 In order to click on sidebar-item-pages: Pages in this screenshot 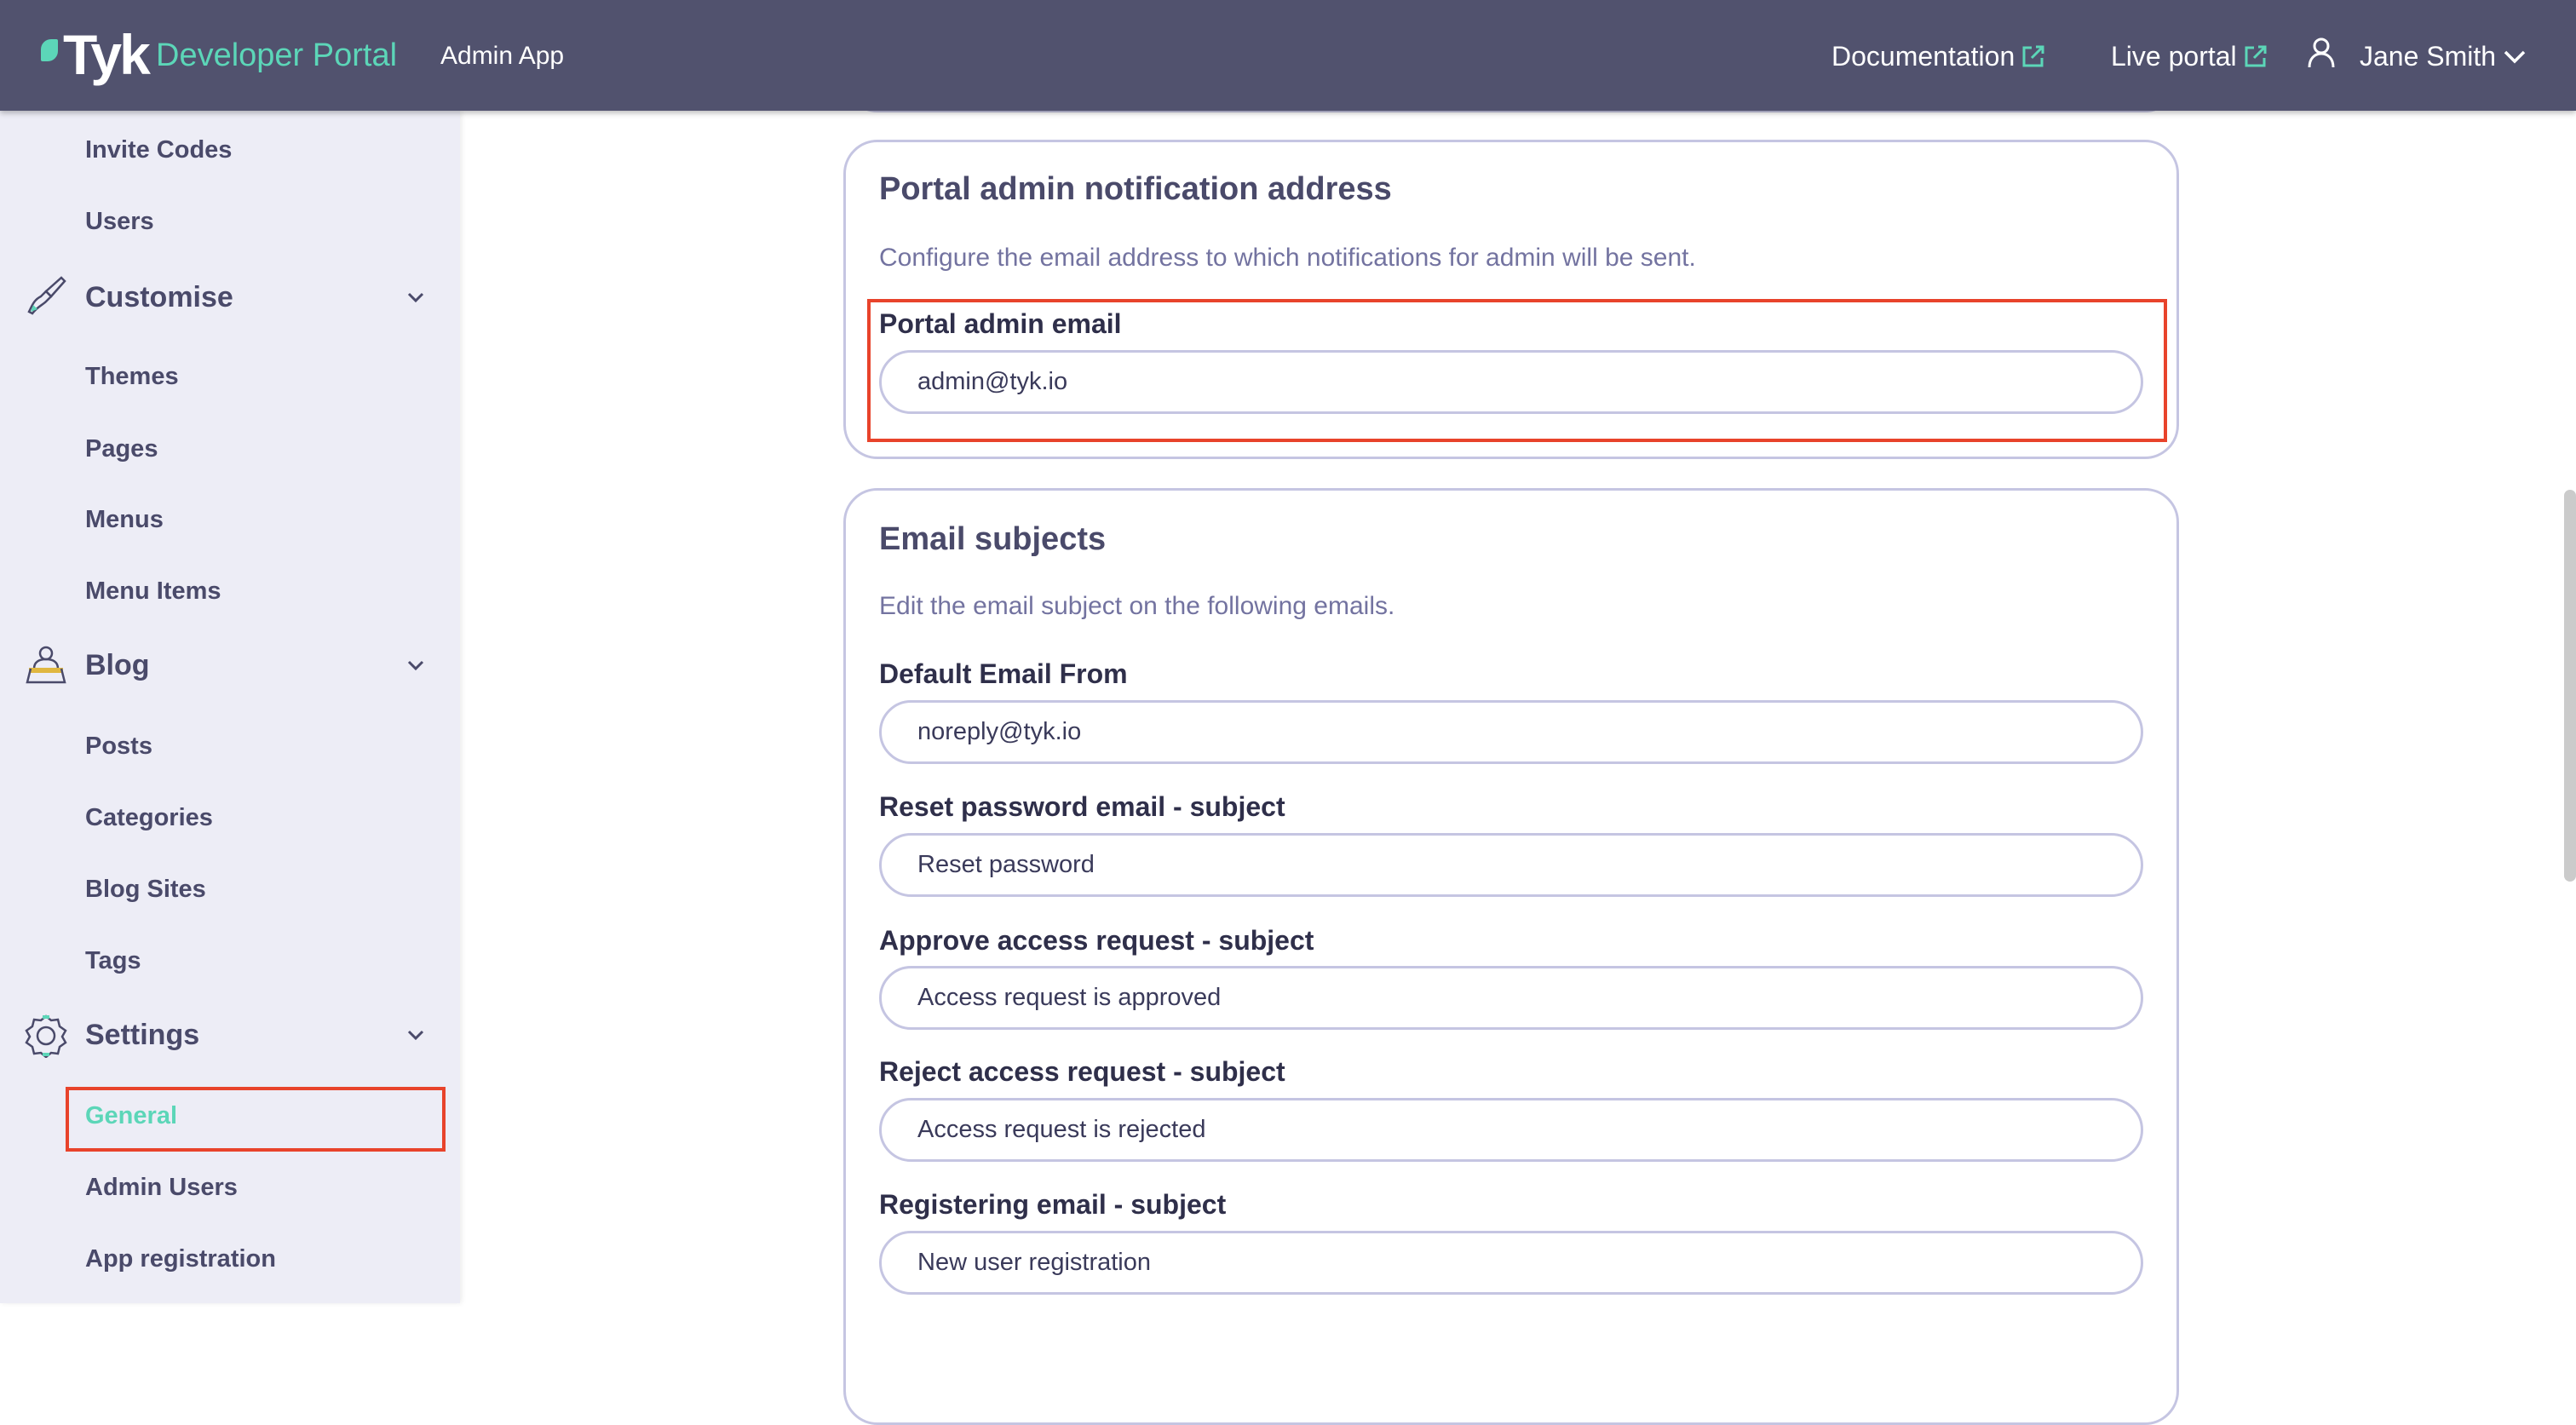, I will do `click(122, 449)`.